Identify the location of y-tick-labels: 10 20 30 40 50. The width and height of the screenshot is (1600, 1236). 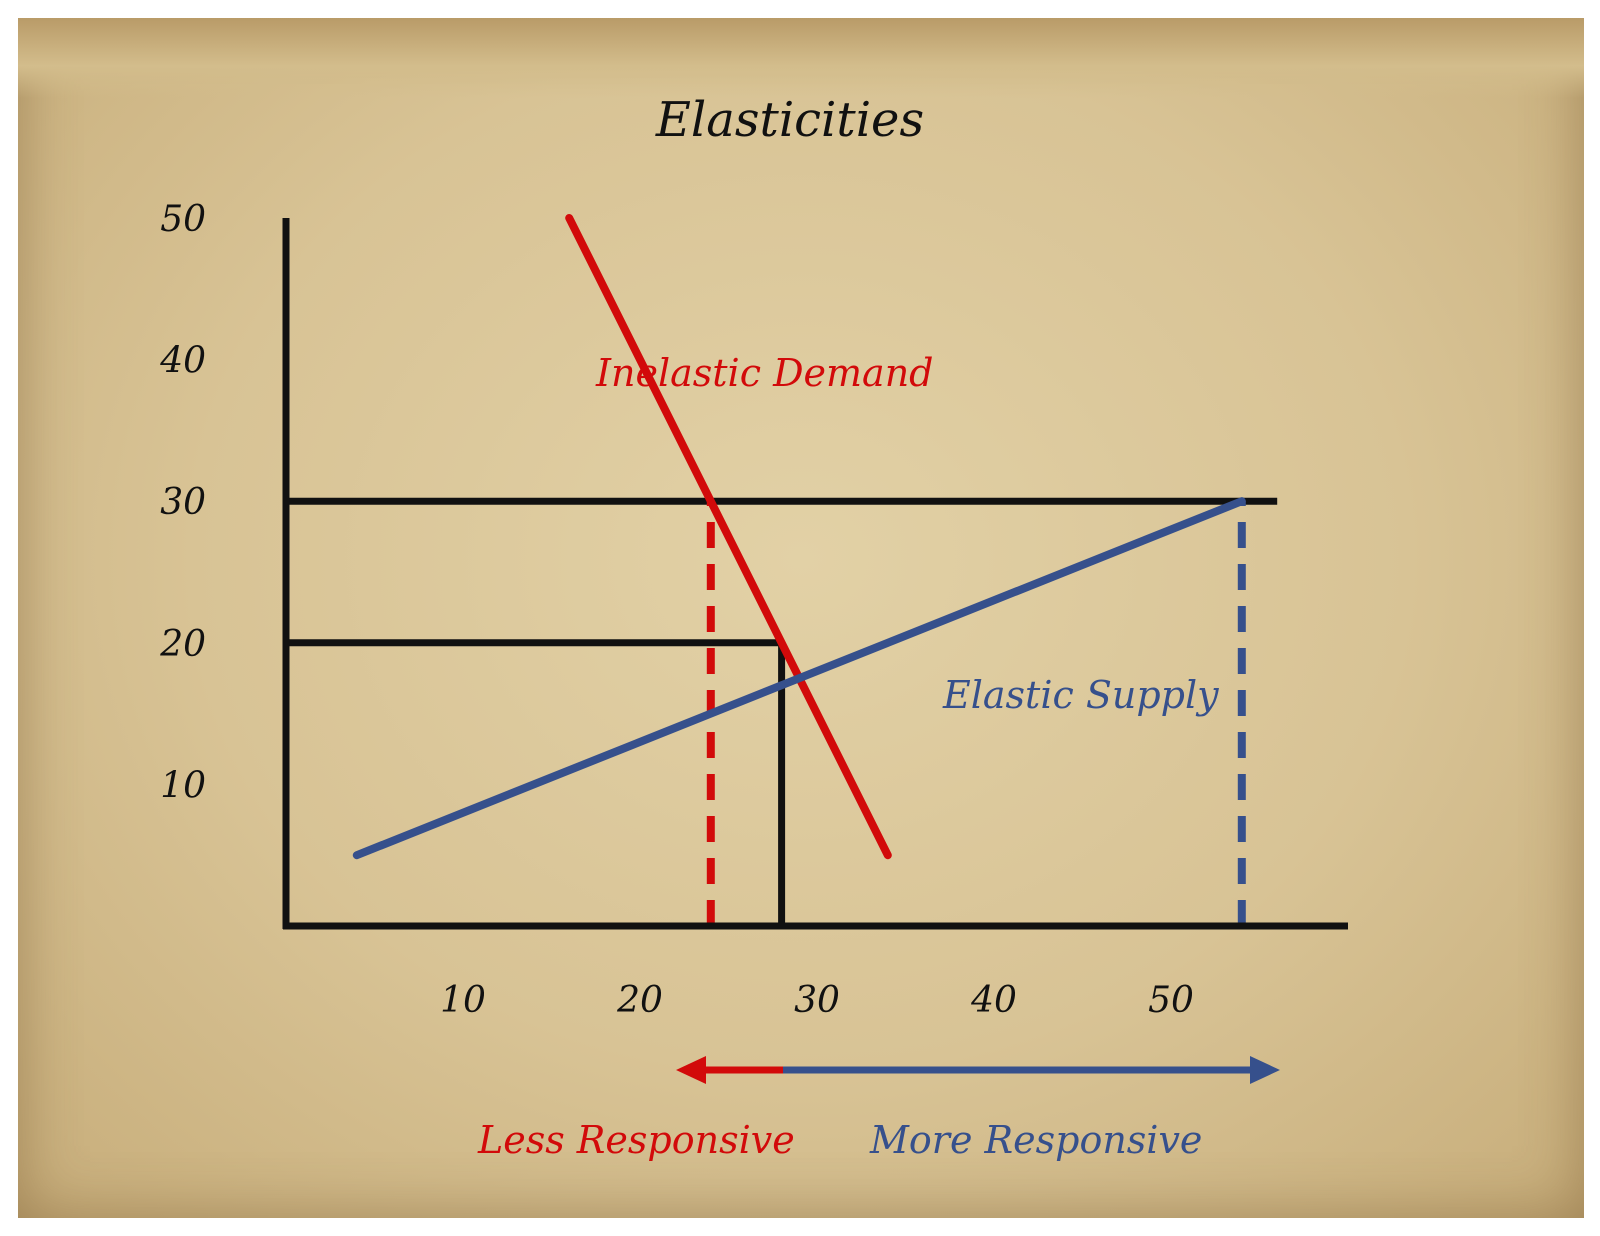
(182, 502).